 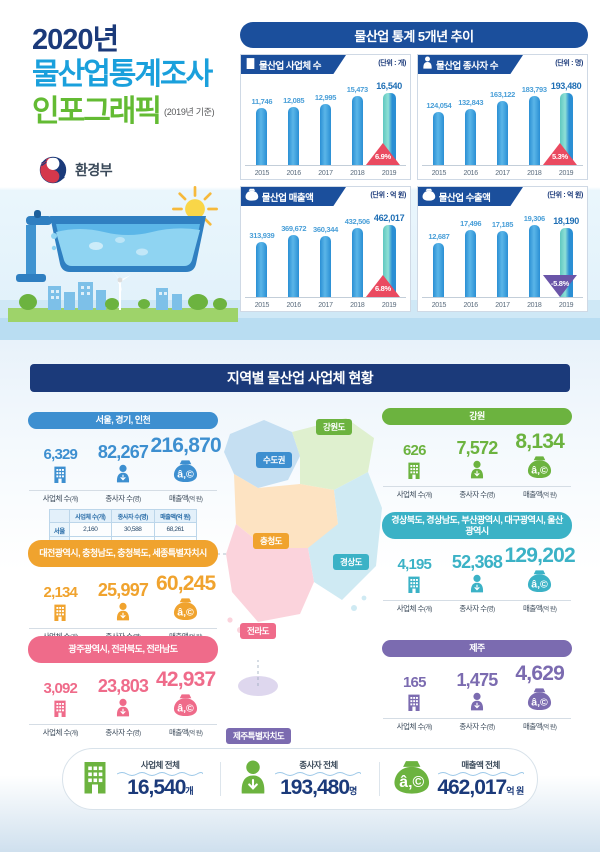 What do you see at coordinates (293, 257) in the screenshot?
I see `bar-column: 369,672 2016` at bounding box center [293, 257].